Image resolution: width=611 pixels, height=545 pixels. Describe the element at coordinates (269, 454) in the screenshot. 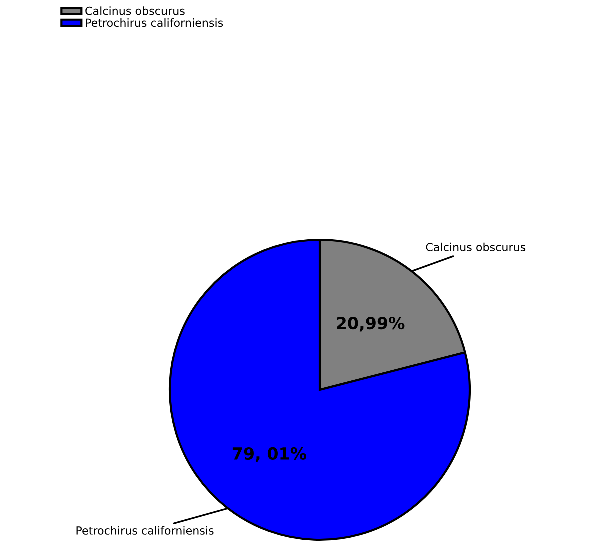

I see `data-label: 79, 01%` at that location.